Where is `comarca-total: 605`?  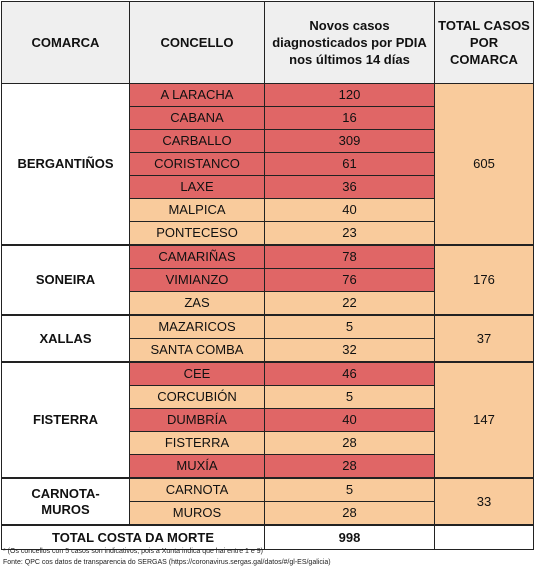 comarca-total: 605 is located at coordinates (484, 164).